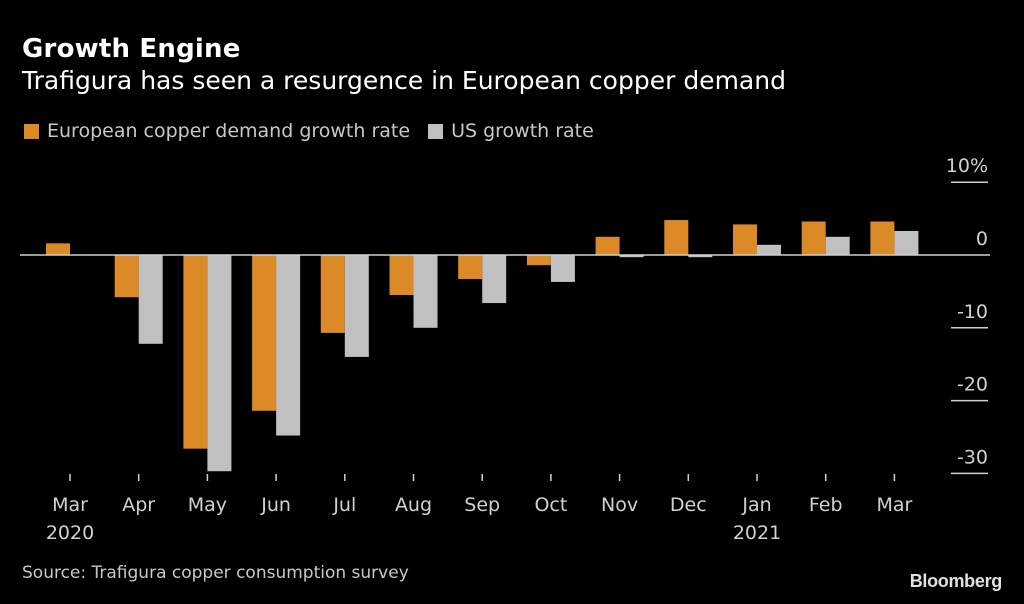 Image resolution: width=1024 pixels, height=604 pixels. I want to click on y-tick-label: 0, so click(982, 239).